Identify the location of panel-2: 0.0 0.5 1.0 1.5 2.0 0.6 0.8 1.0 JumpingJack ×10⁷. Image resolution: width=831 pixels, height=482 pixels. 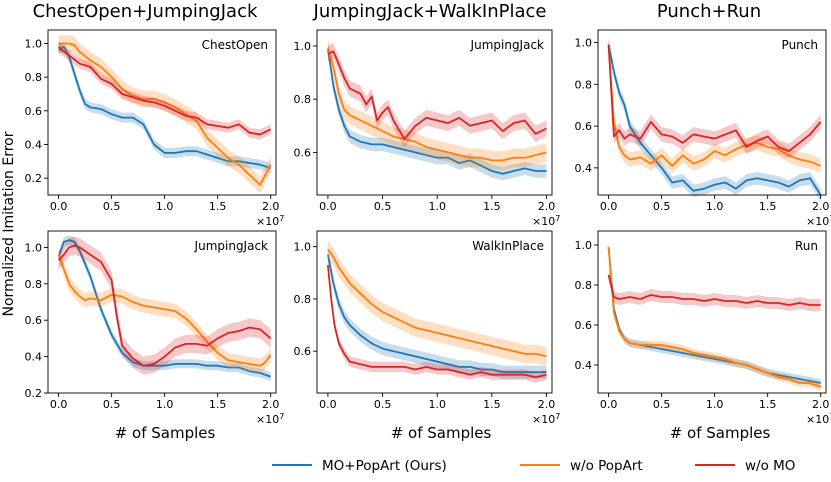
(427, 128).